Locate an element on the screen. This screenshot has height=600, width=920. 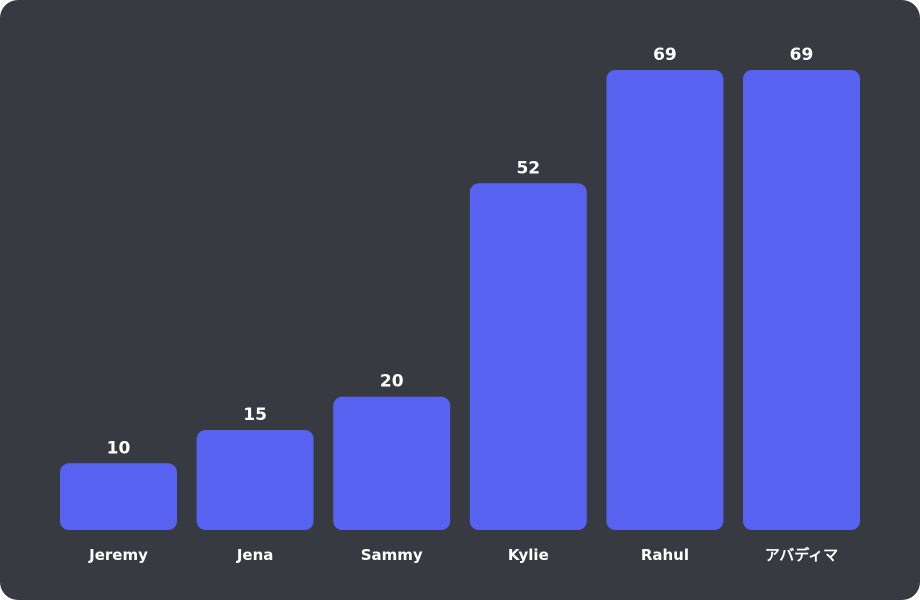
value-label-4: 69 is located at coordinates (665, 55).